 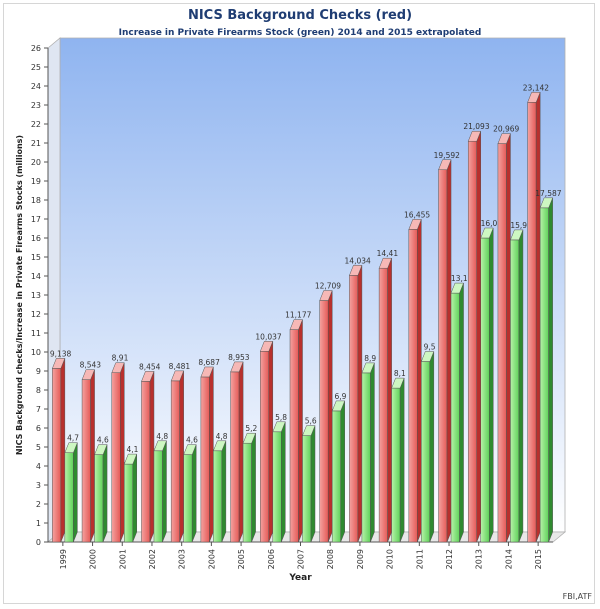 I want to click on y-tick-label: 17, so click(x=36, y=219).